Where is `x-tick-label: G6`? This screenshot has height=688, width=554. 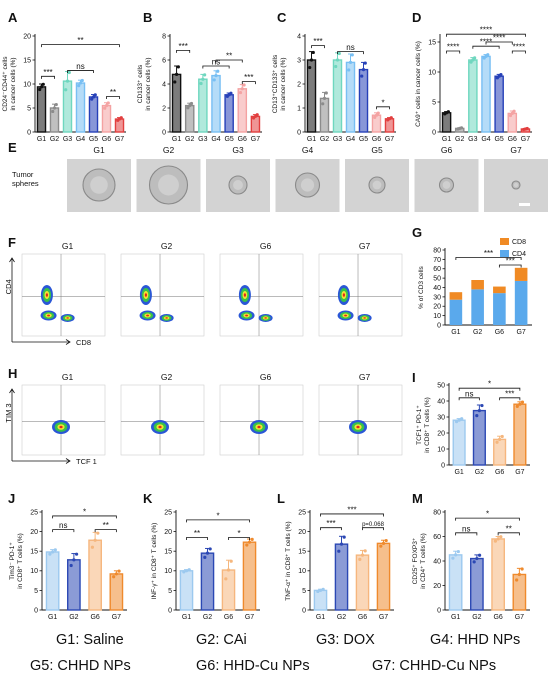 x-tick-label: G6 is located at coordinates (362, 617).